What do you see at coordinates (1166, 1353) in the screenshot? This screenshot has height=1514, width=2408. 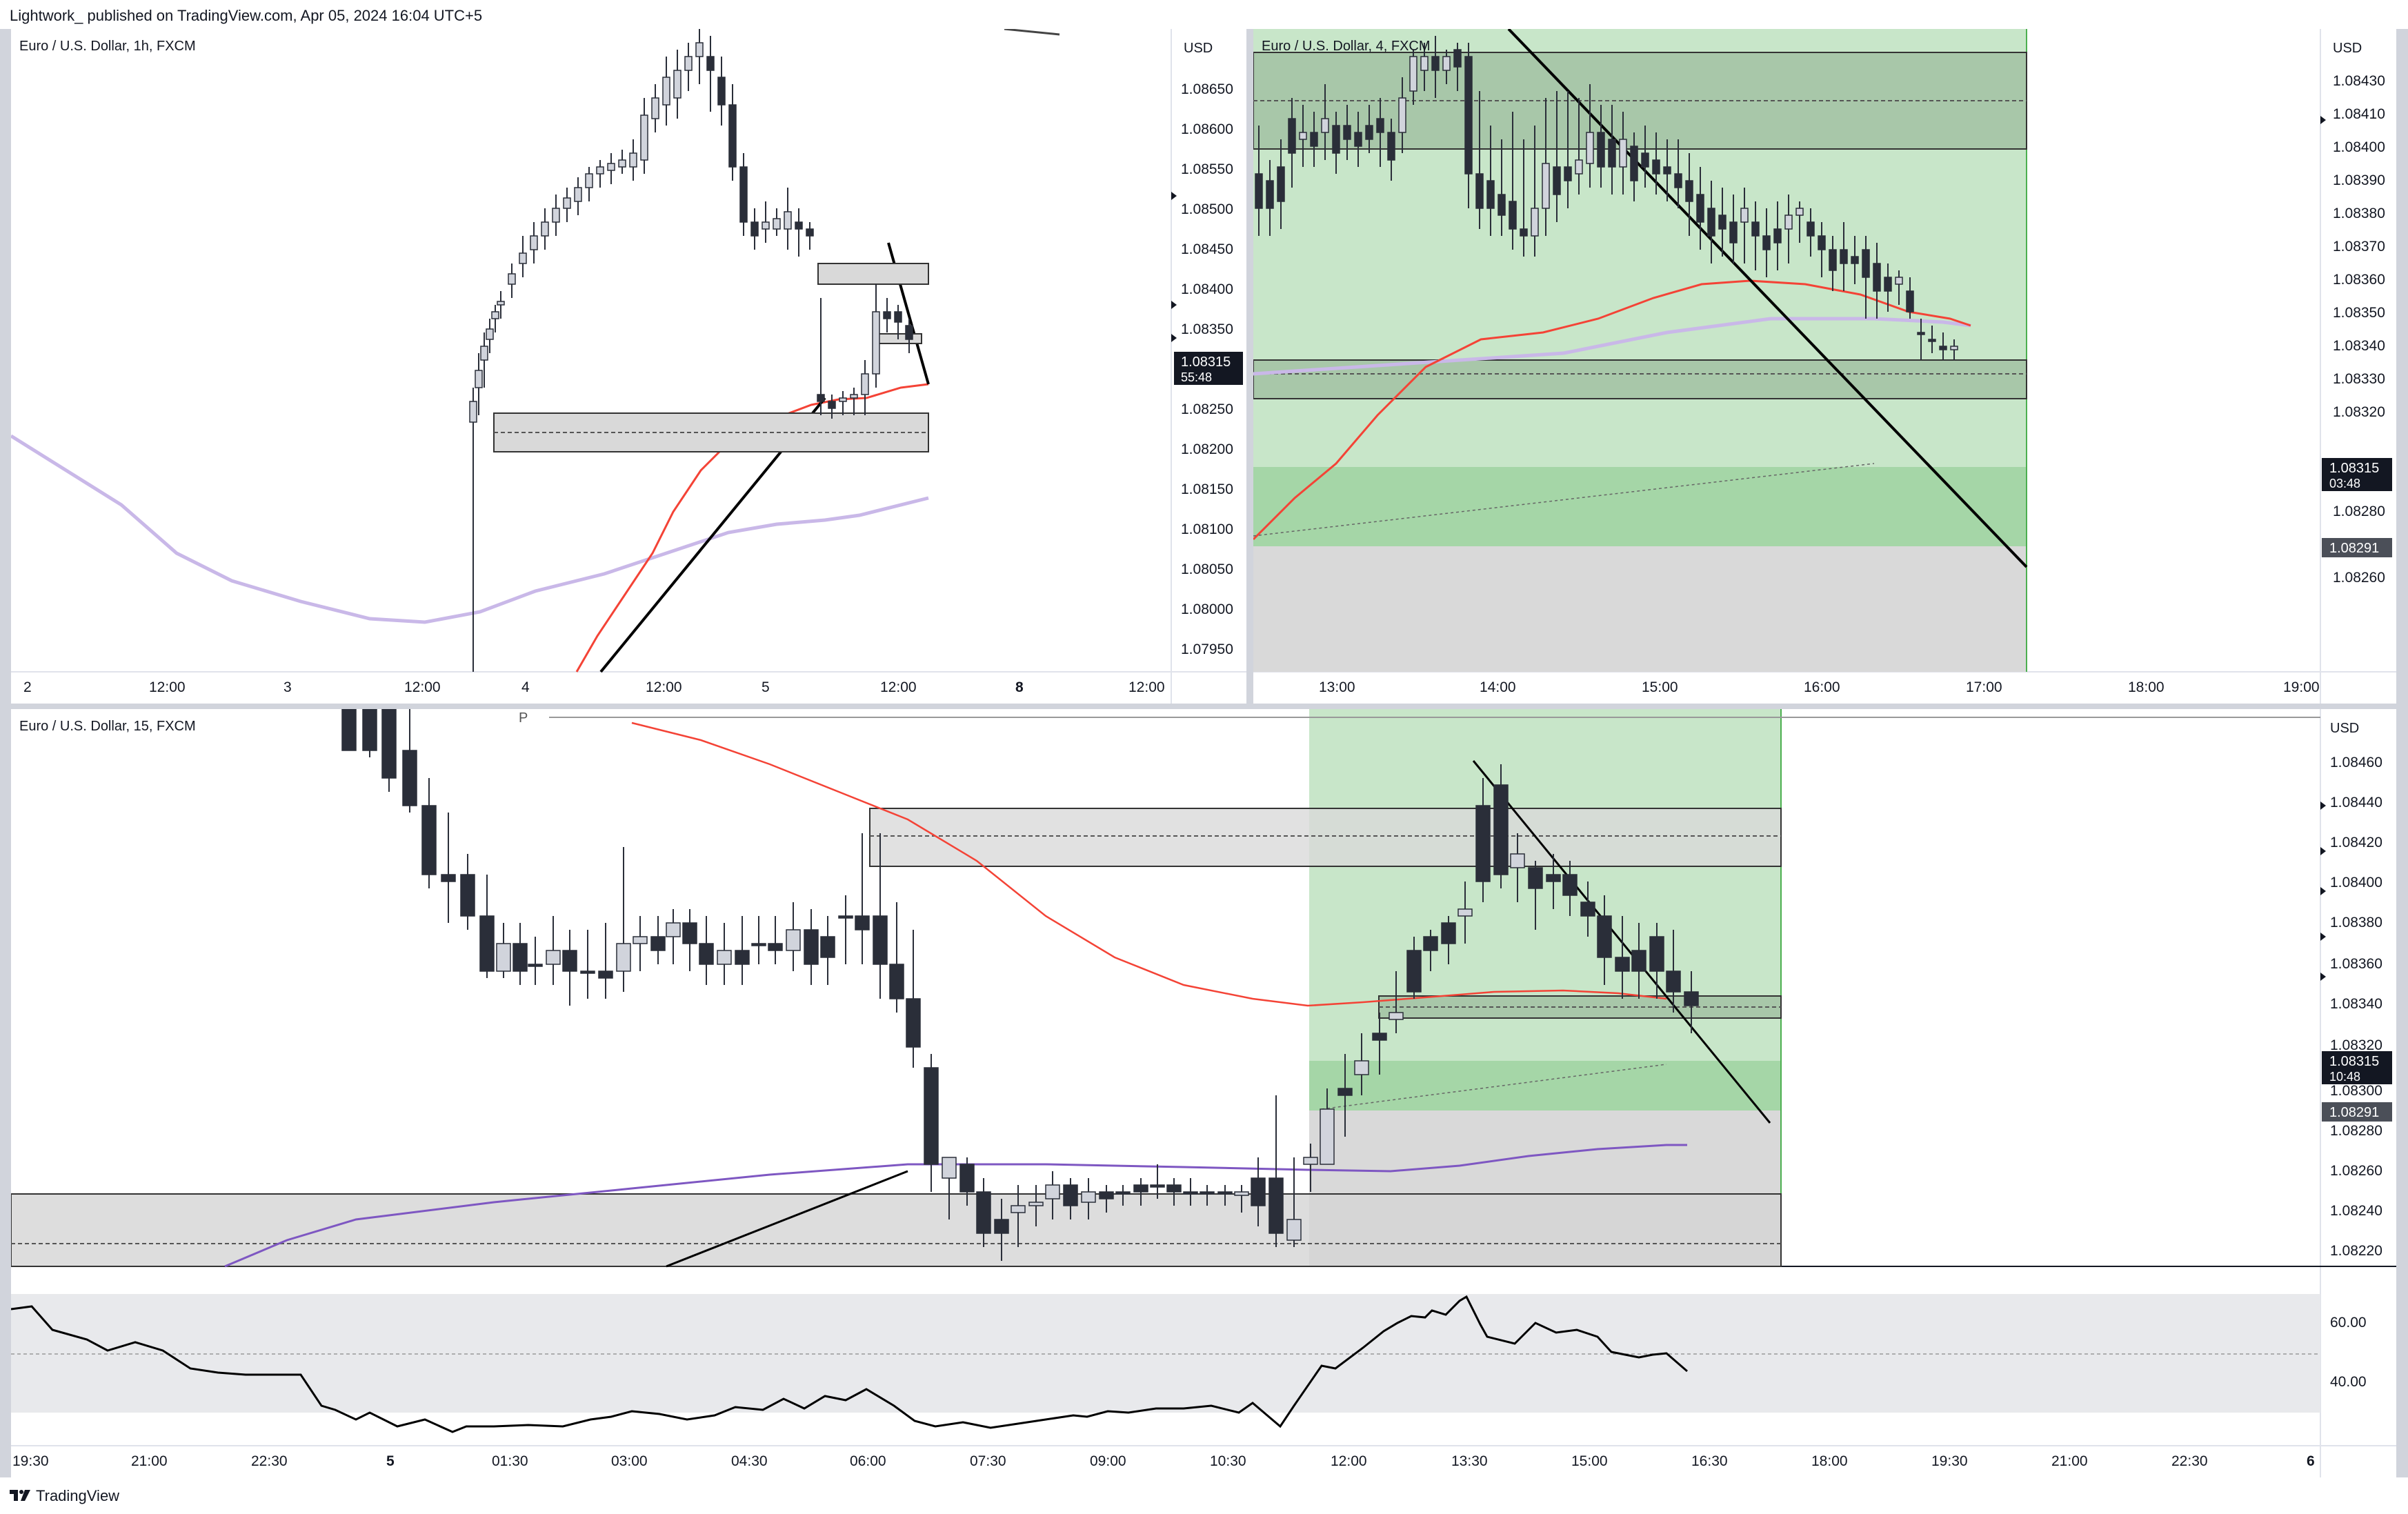 I see `oscillator-band` at bounding box center [1166, 1353].